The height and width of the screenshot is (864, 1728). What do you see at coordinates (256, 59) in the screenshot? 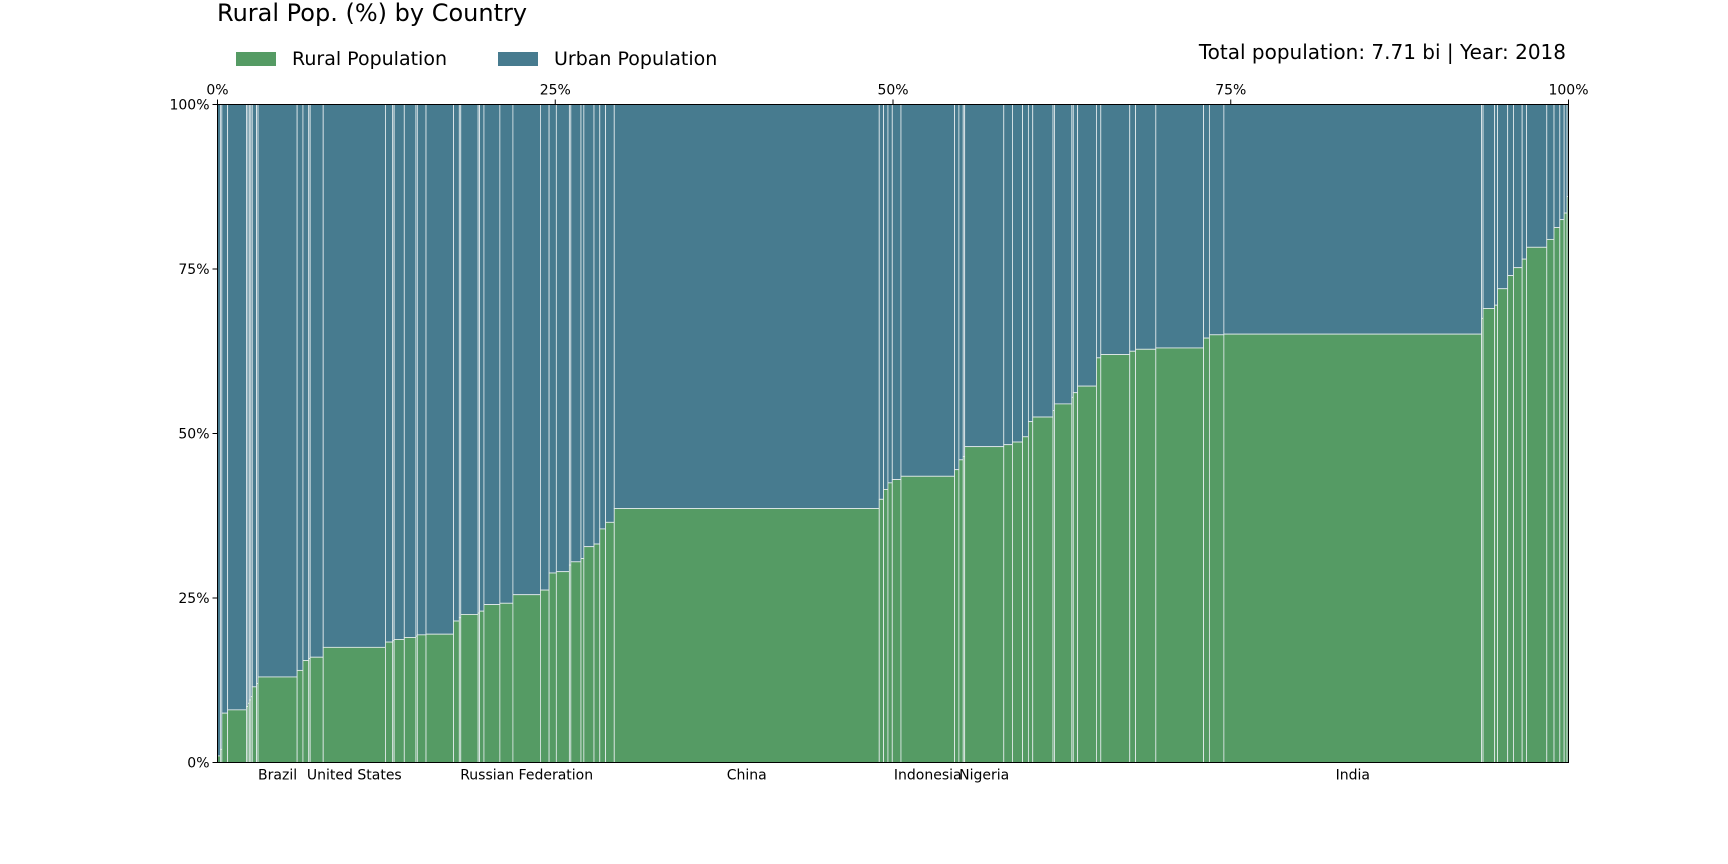
I see `legend-swatch-rural` at bounding box center [256, 59].